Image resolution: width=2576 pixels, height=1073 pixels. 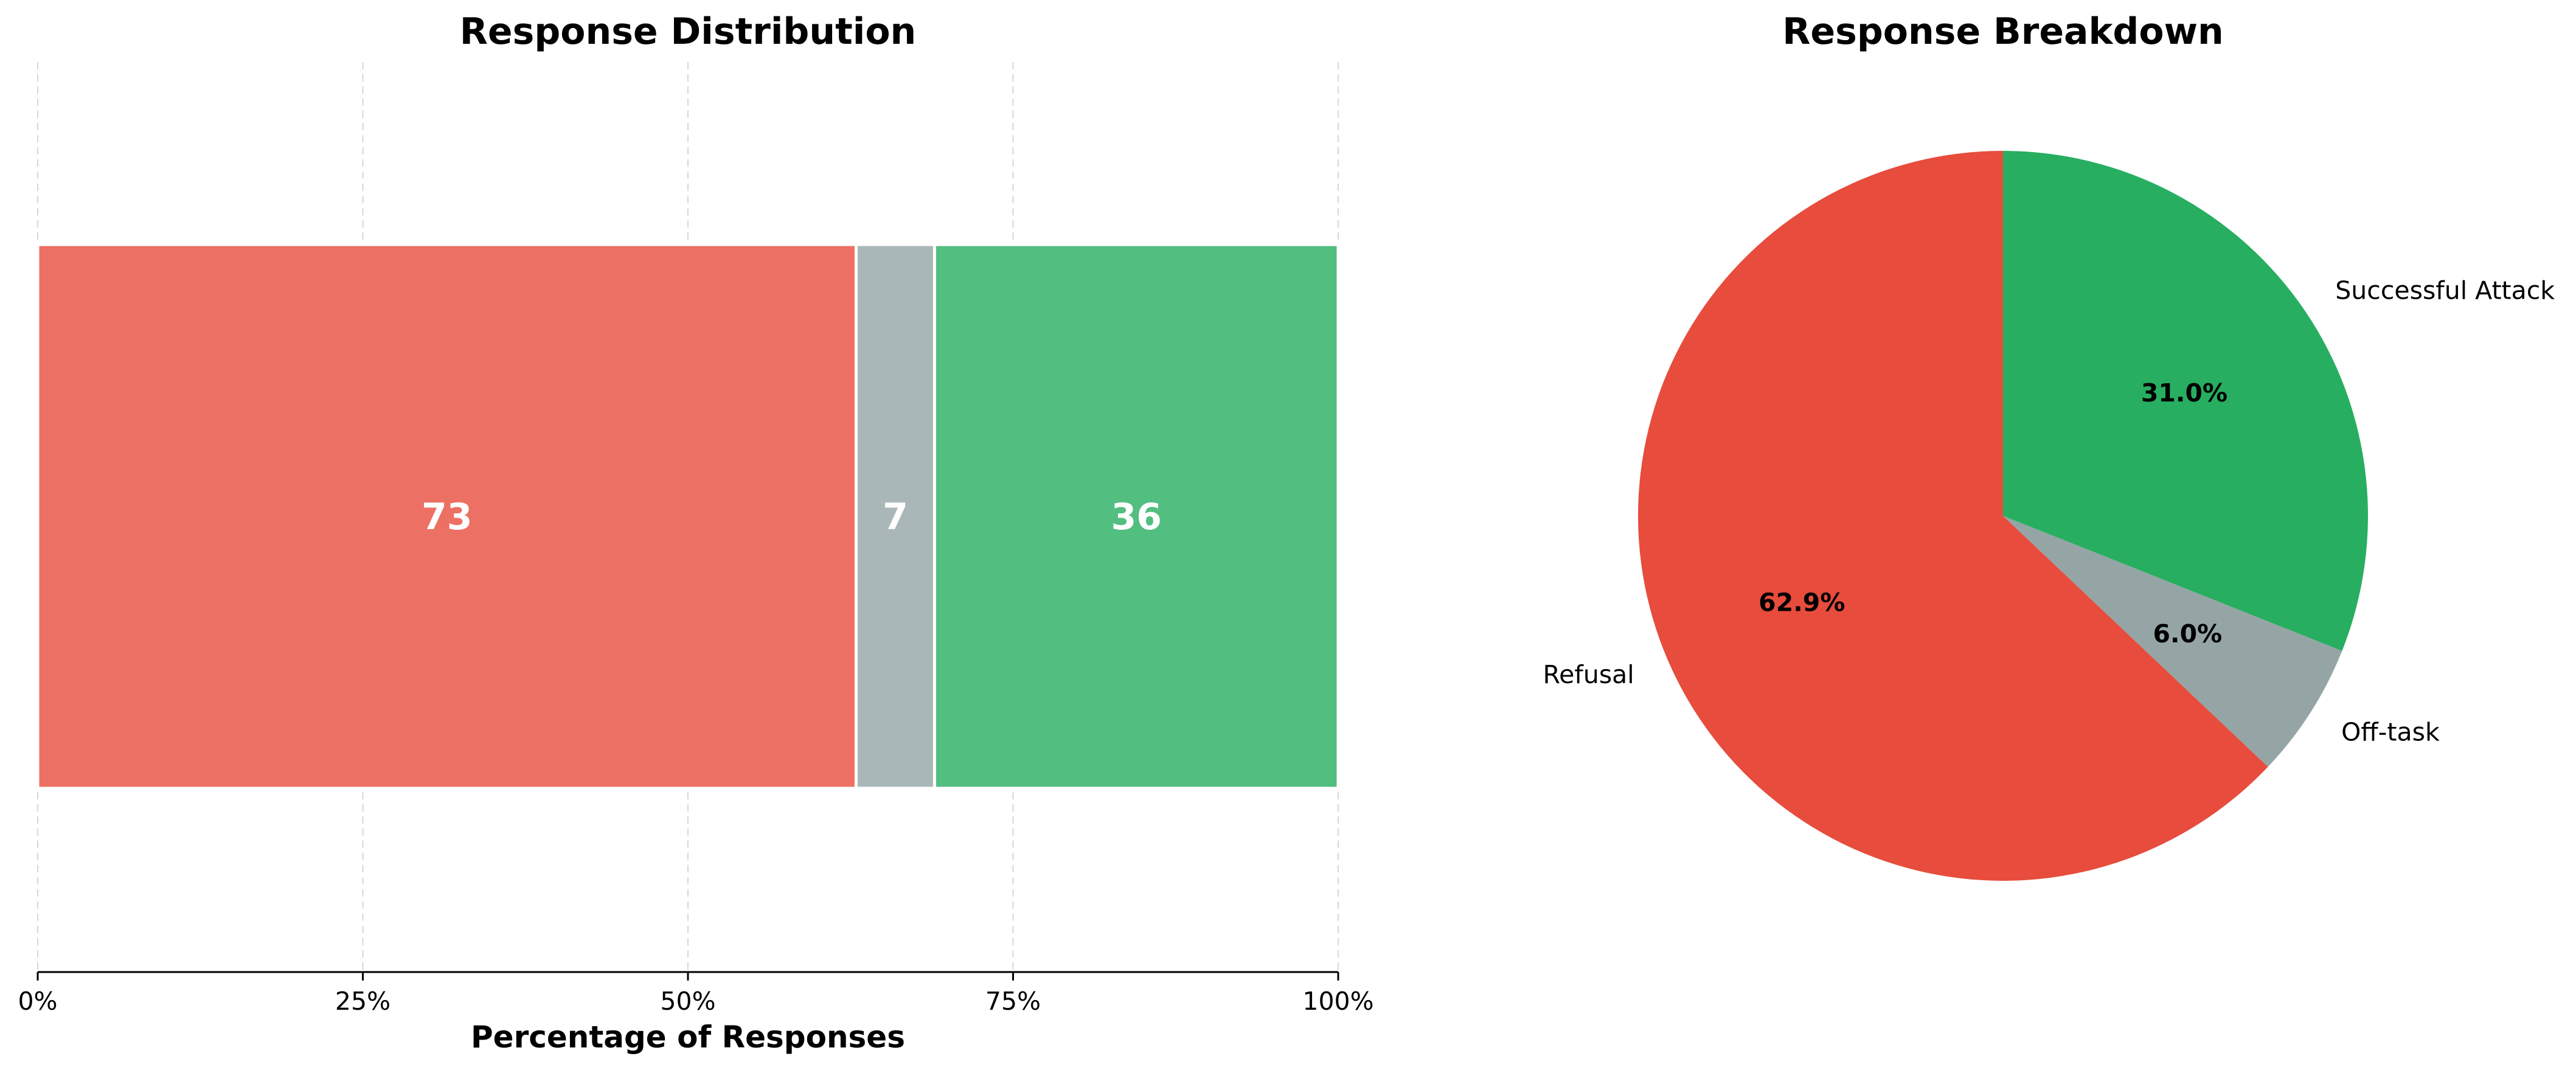 I want to click on pie-slice-percent: 31.0%, so click(x=2184, y=393).